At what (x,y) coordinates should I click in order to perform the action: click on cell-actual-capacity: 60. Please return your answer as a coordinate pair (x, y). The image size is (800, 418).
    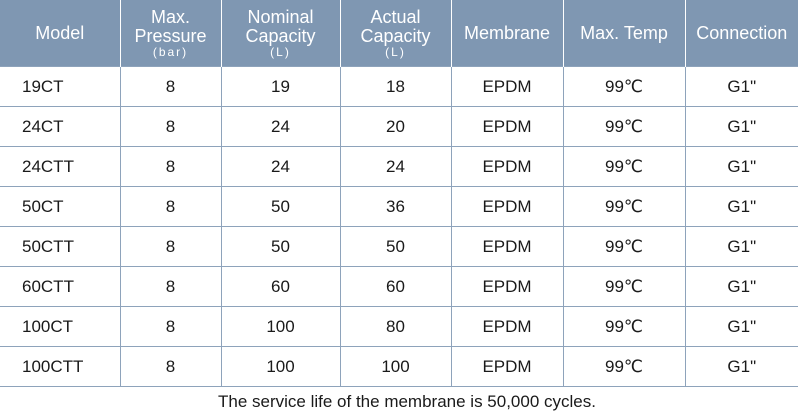
    Looking at the image, I should click on (395, 286).